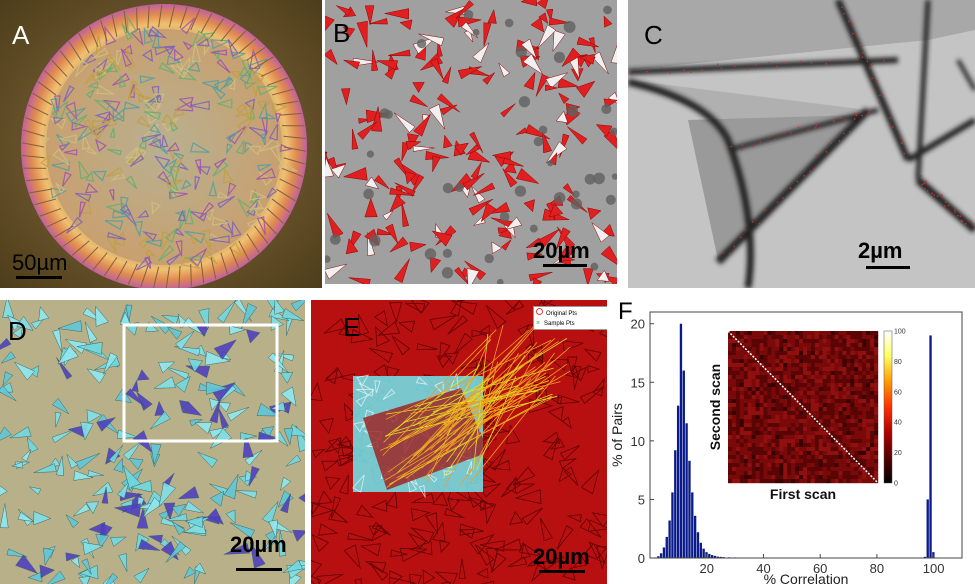 The height and width of the screenshot is (584, 975). Describe the element at coordinates (715, 407) in the screenshot. I see `inset-y-label: Second scan` at that location.